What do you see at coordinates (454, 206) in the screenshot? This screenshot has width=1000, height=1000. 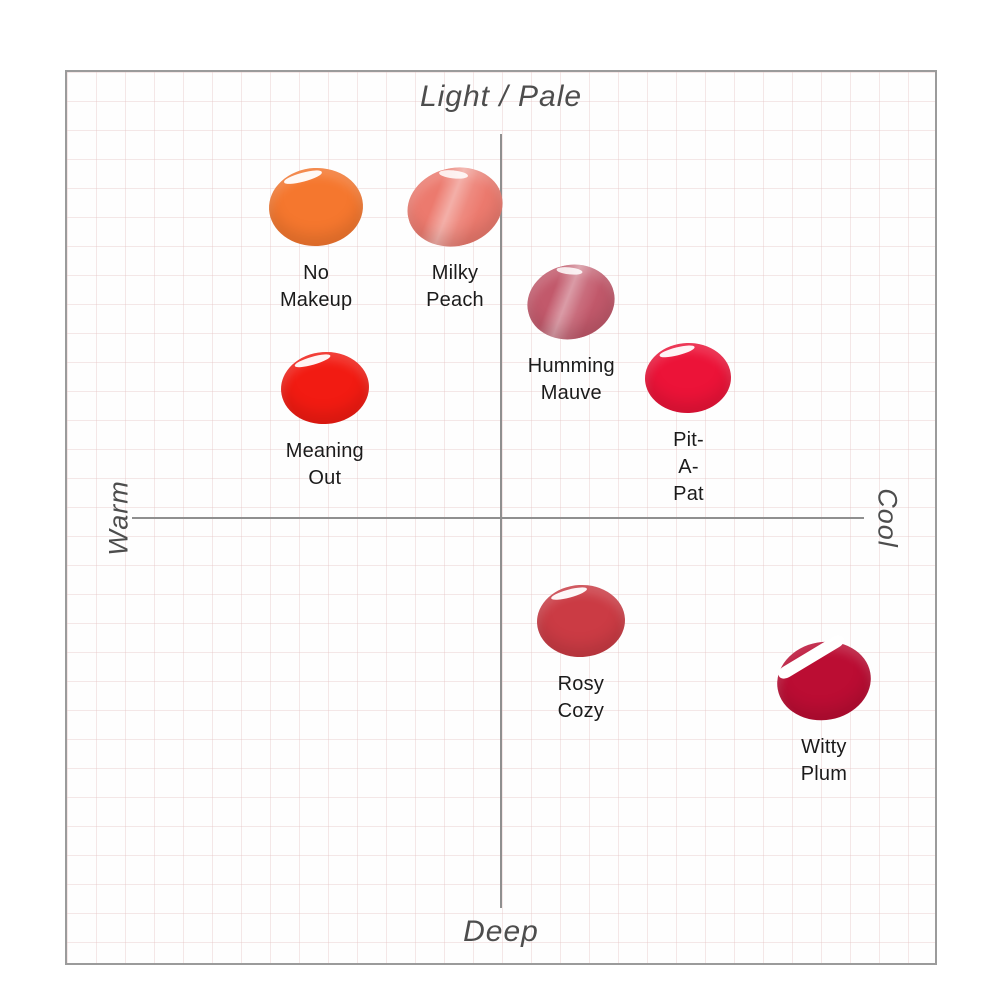 I see `swatch-milky-peach` at bounding box center [454, 206].